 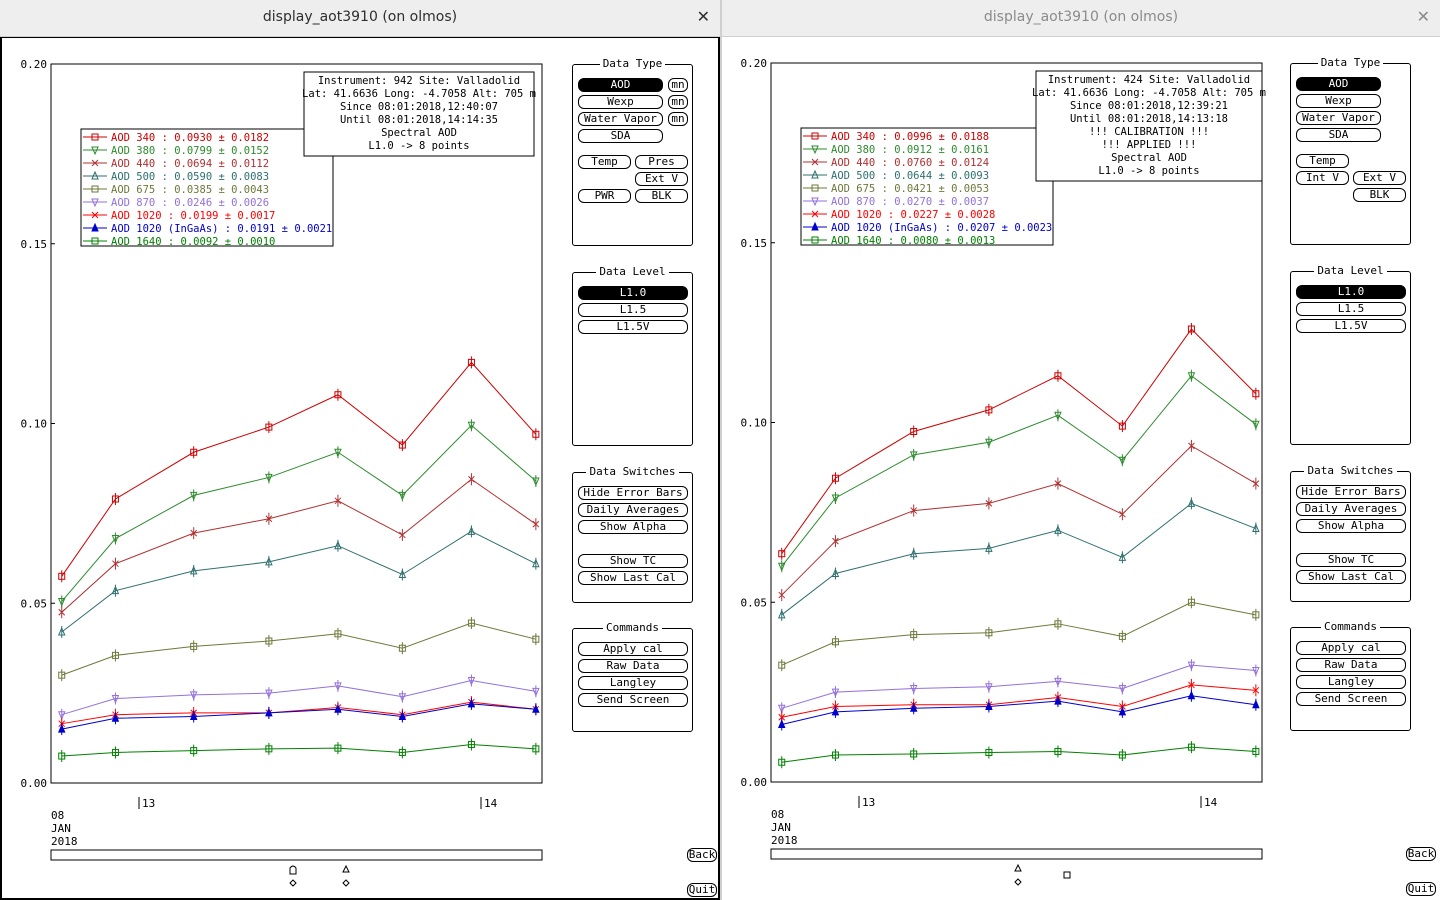 I want to click on info-line: !!! CALIBRATION !!!, so click(x=1149, y=132).